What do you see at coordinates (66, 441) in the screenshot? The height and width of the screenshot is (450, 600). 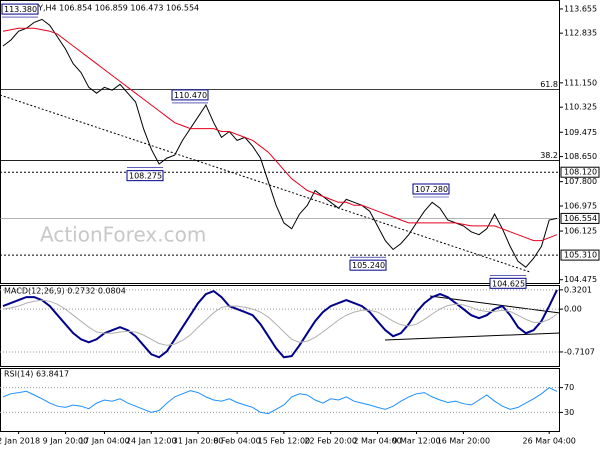 I see `x-tick-label: 9 Jan 20:00` at bounding box center [66, 441].